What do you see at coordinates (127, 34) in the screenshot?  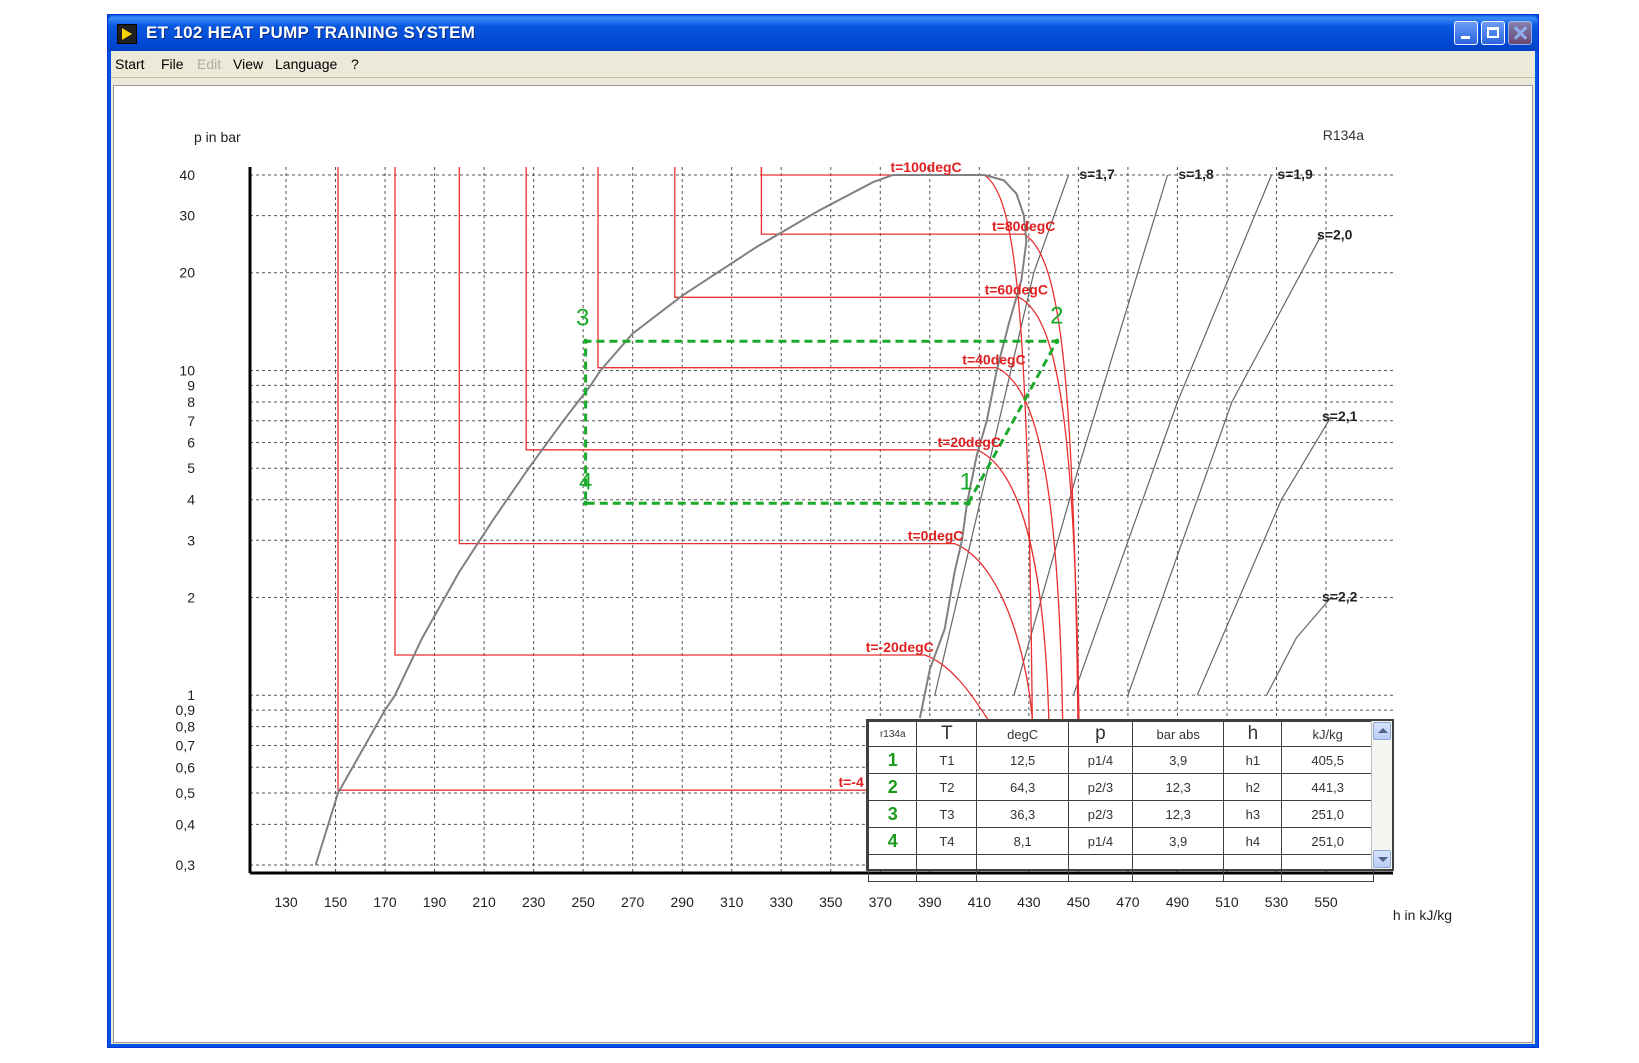 I see `app-icon` at bounding box center [127, 34].